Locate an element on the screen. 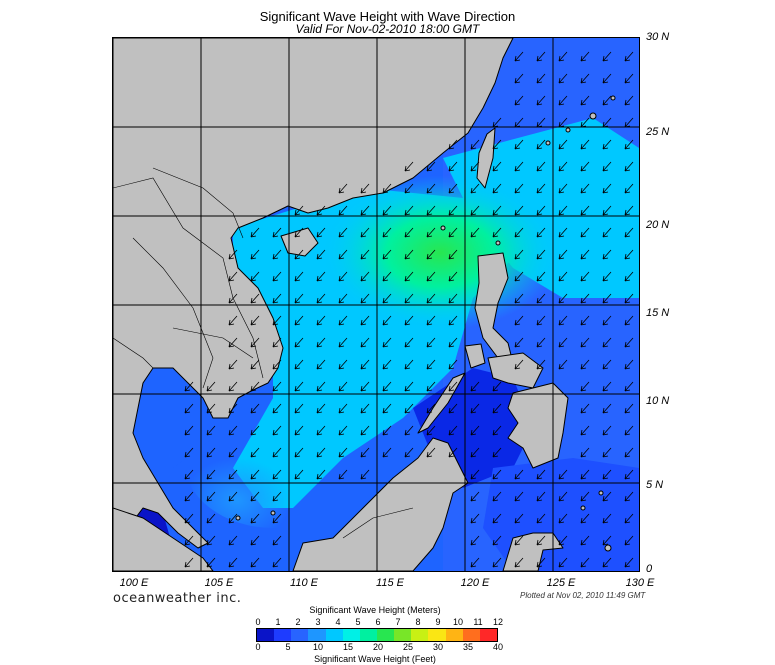 This screenshot has width=775, height=665. legend-tick: 25 is located at coordinates (407, 647).